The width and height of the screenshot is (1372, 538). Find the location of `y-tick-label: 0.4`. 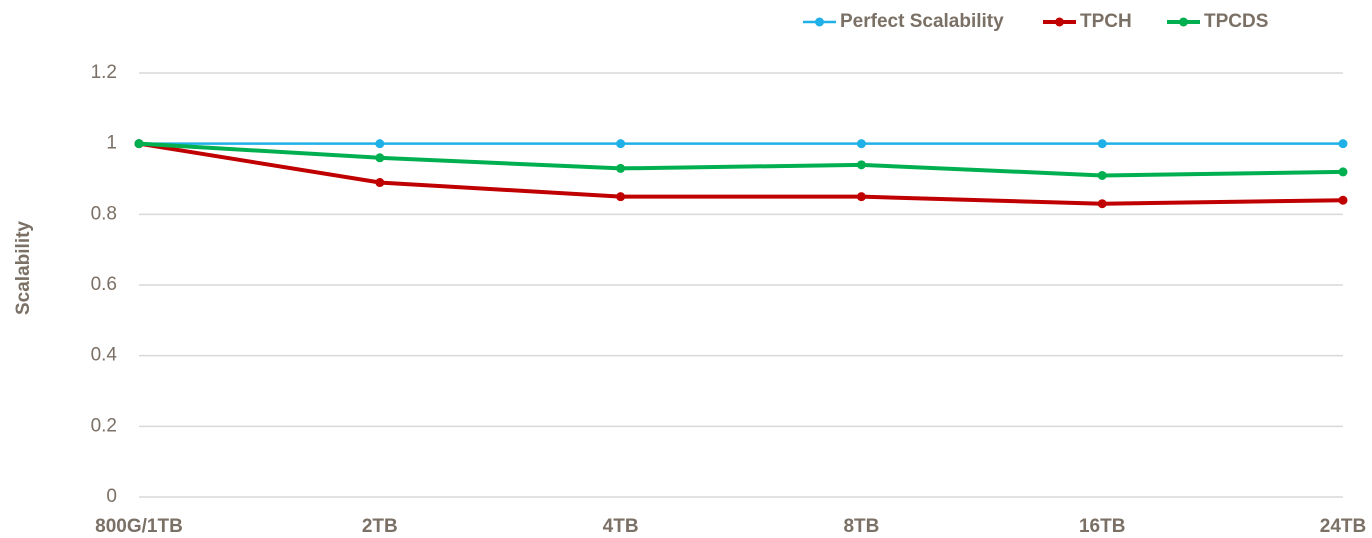

y-tick-label: 0.4 is located at coordinates (104, 355).